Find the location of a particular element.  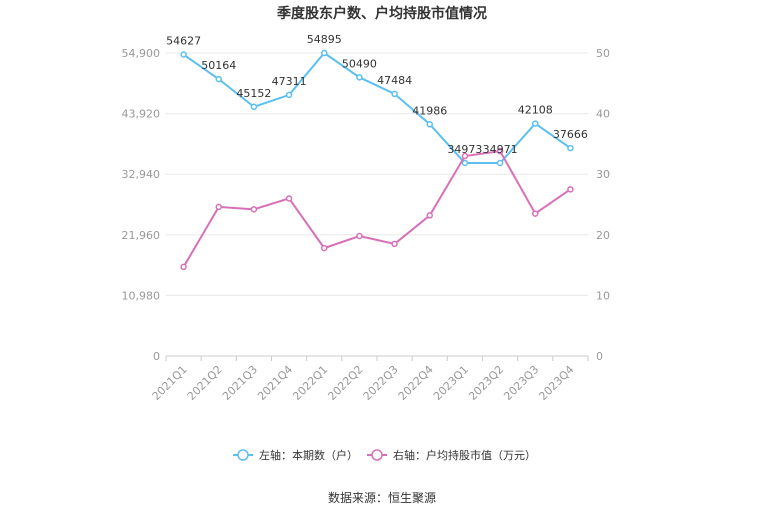

x-axis-tick-label: 2022Q1 is located at coordinates (310, 383).